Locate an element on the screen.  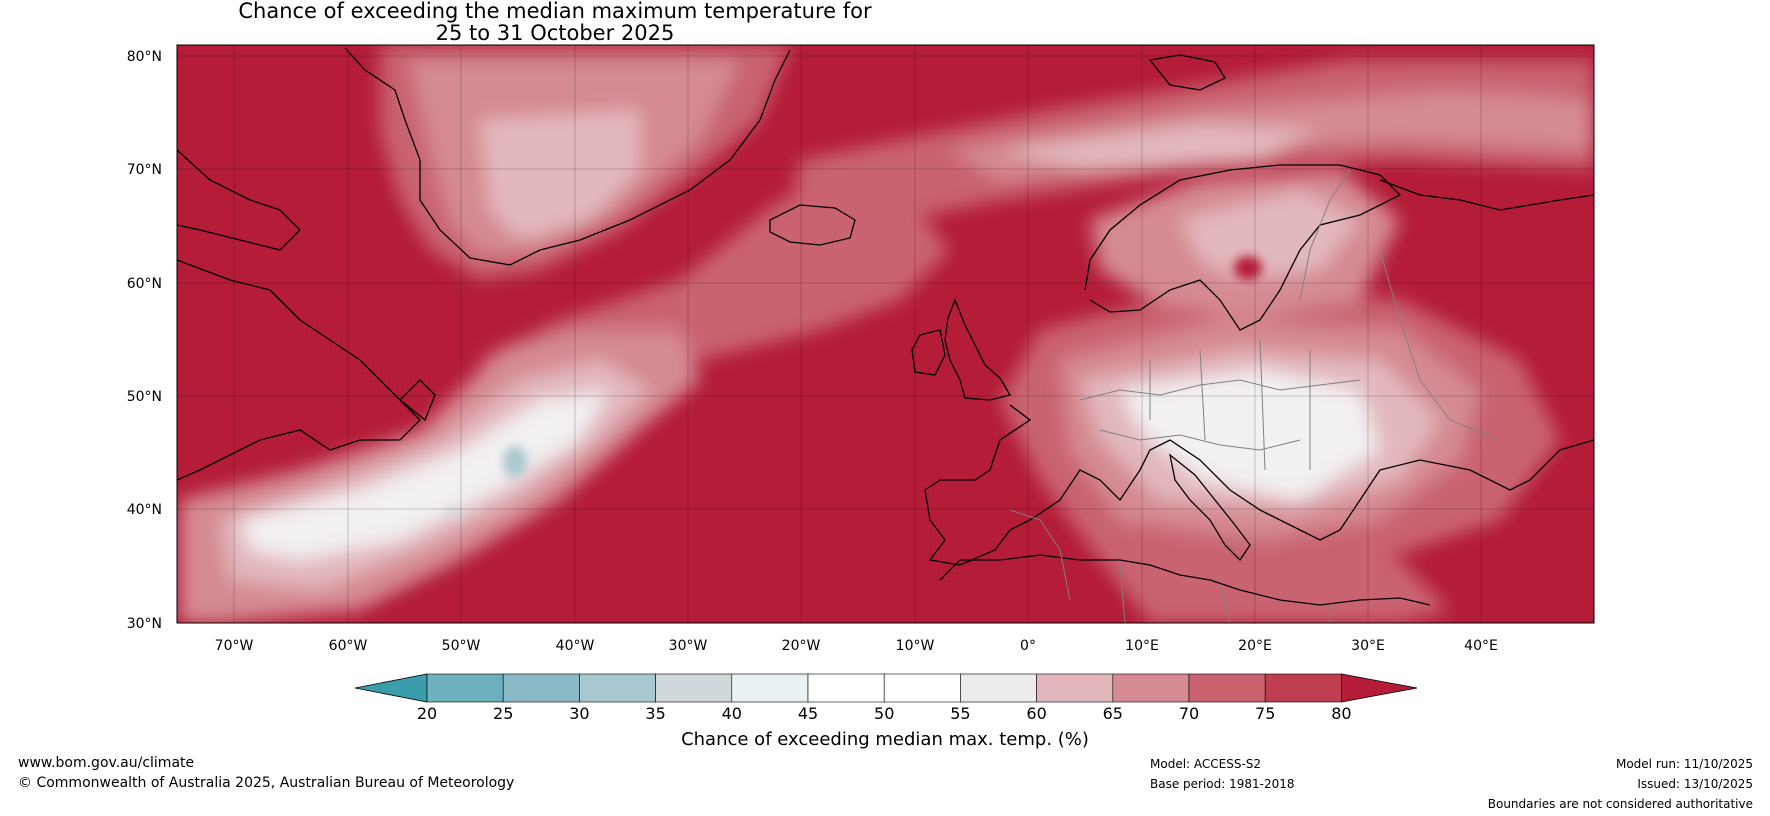
lat-label: 70°N is located at coordinates (144, 170).